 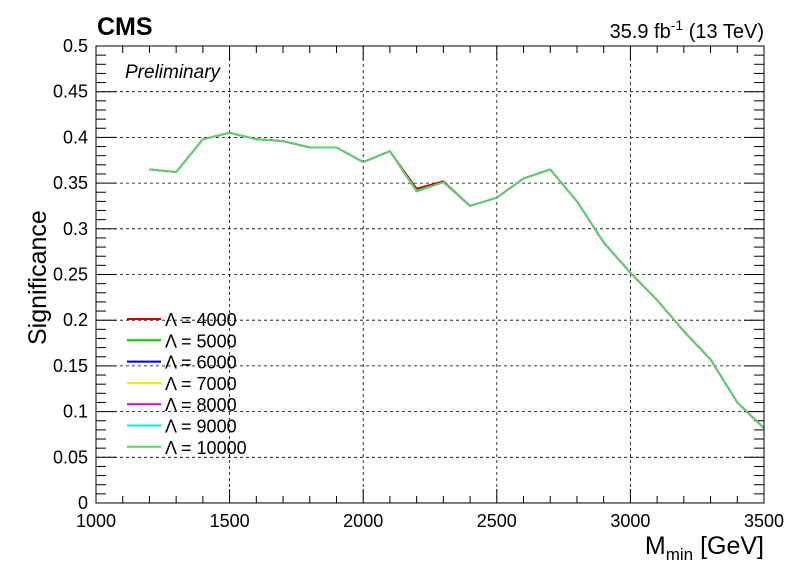 I want to click on x-axis-sub: min, so click(x=679, y=554).